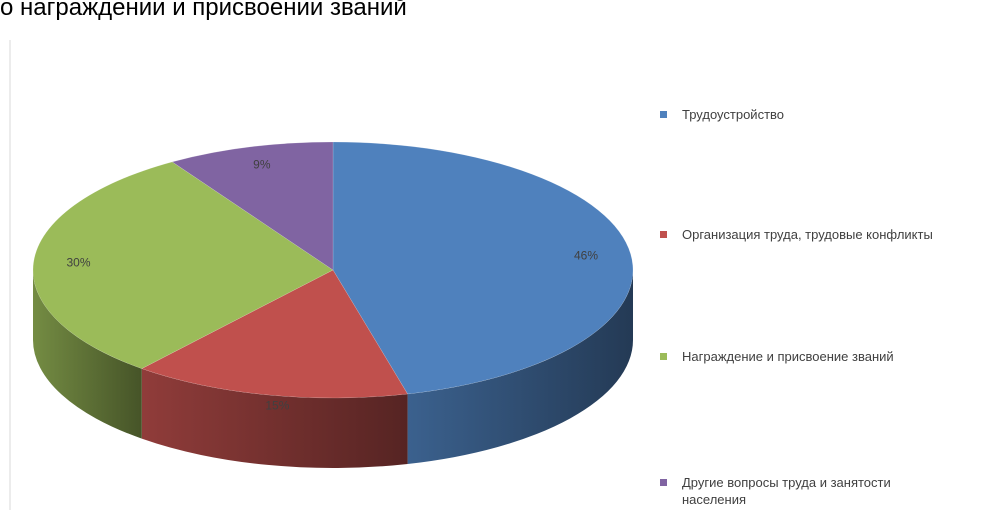 The width and height of the screenshot is (991, 510). Describe the element at coordinates (277, 405) in the screenshot. I see `data-label: 15%` at that location.